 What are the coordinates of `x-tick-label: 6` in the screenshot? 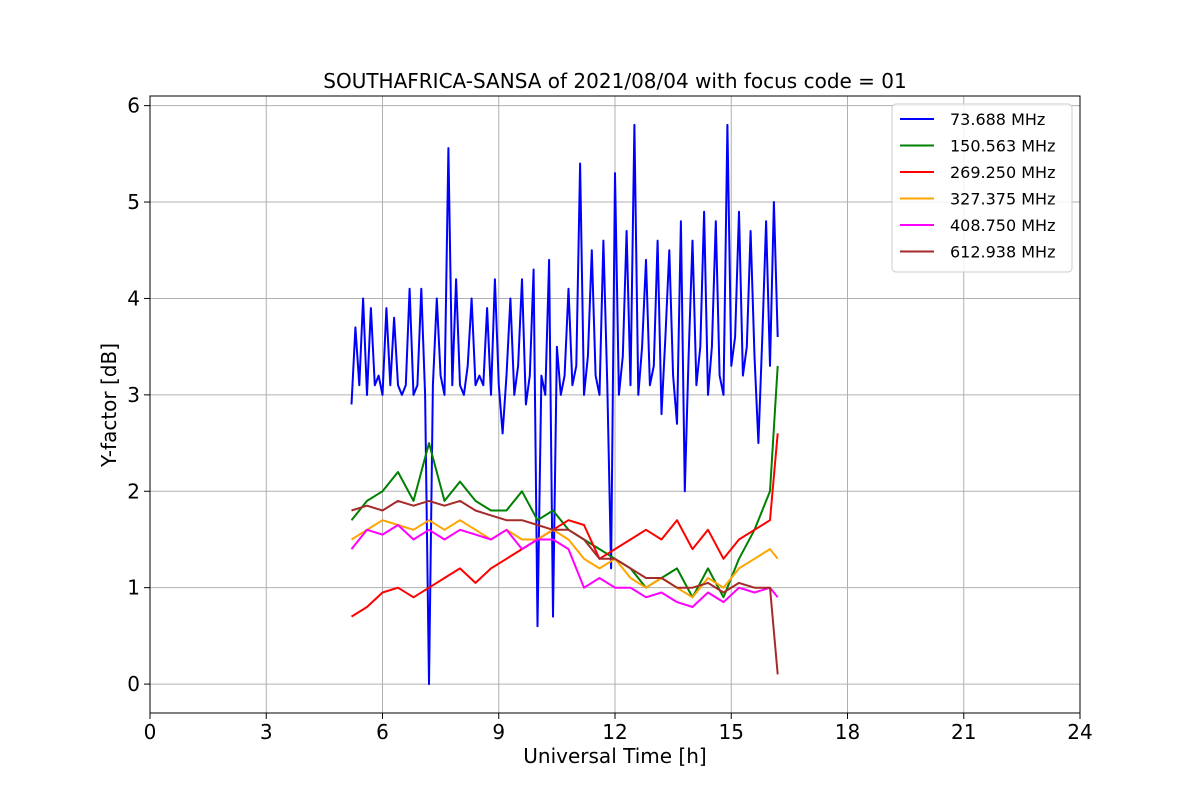 It's located at (382, 732).